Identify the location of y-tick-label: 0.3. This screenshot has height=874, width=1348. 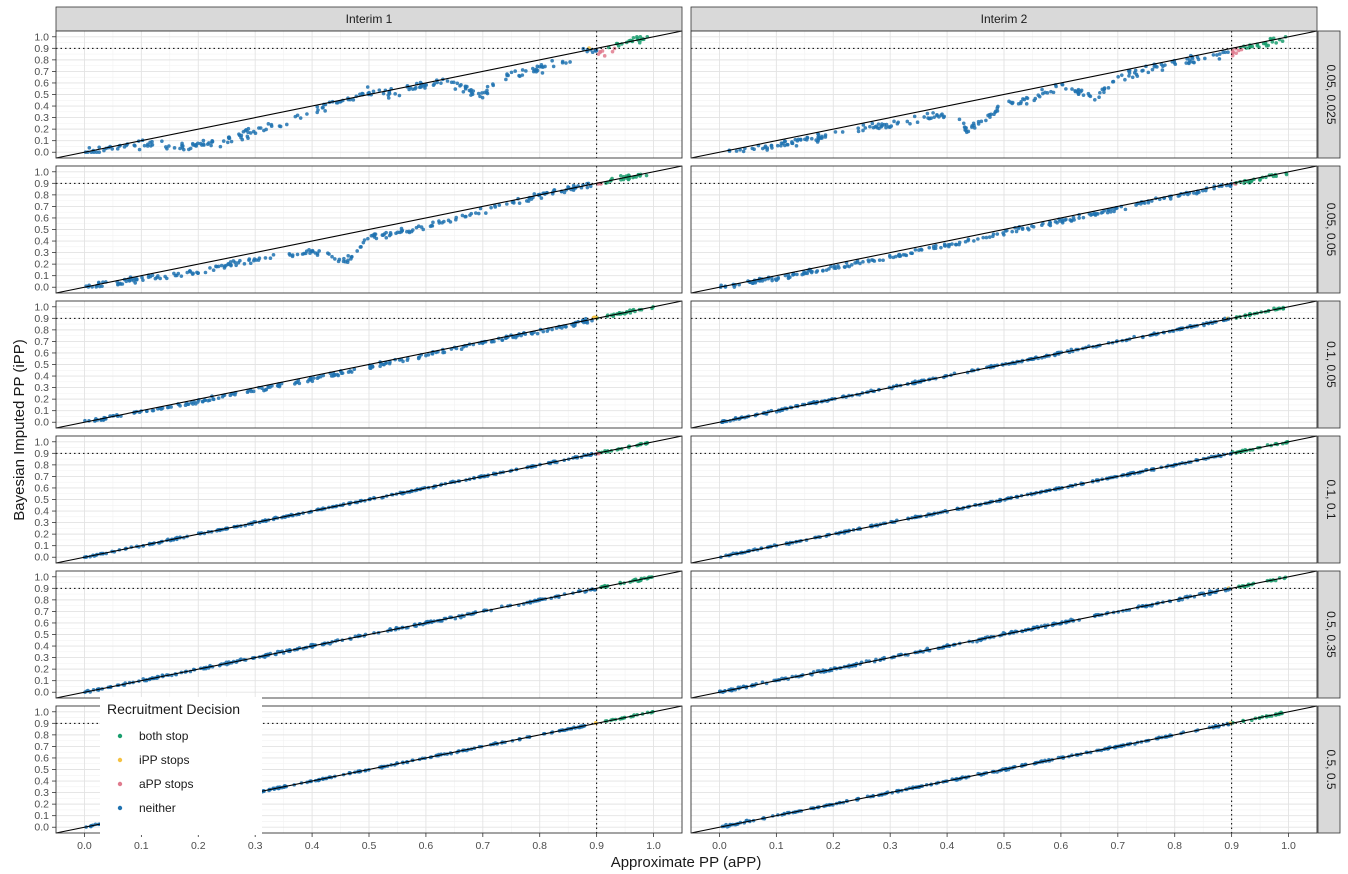
(41, 523).